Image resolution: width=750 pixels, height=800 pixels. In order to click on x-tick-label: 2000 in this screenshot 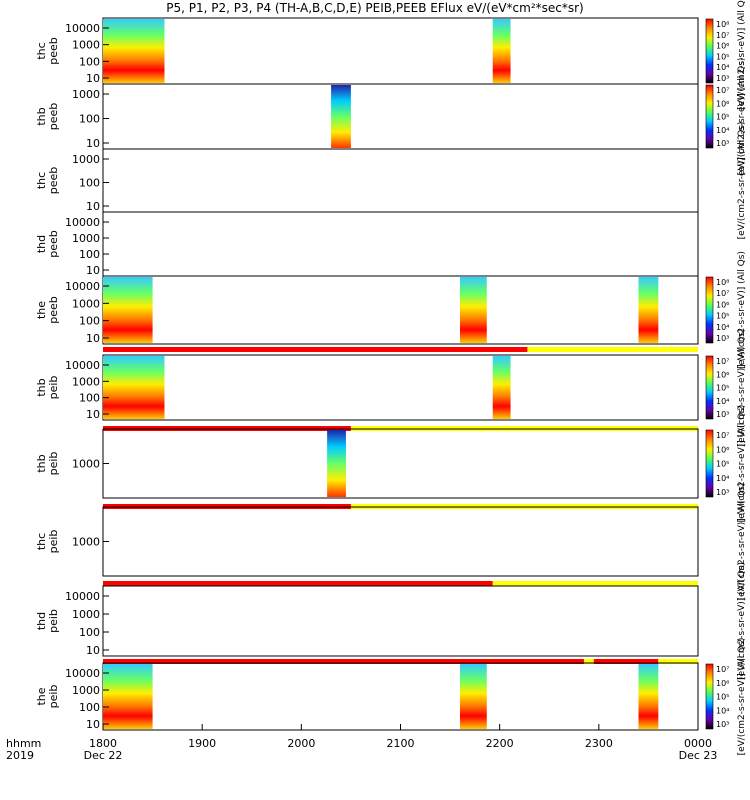, I will do `click(301, 743)`.